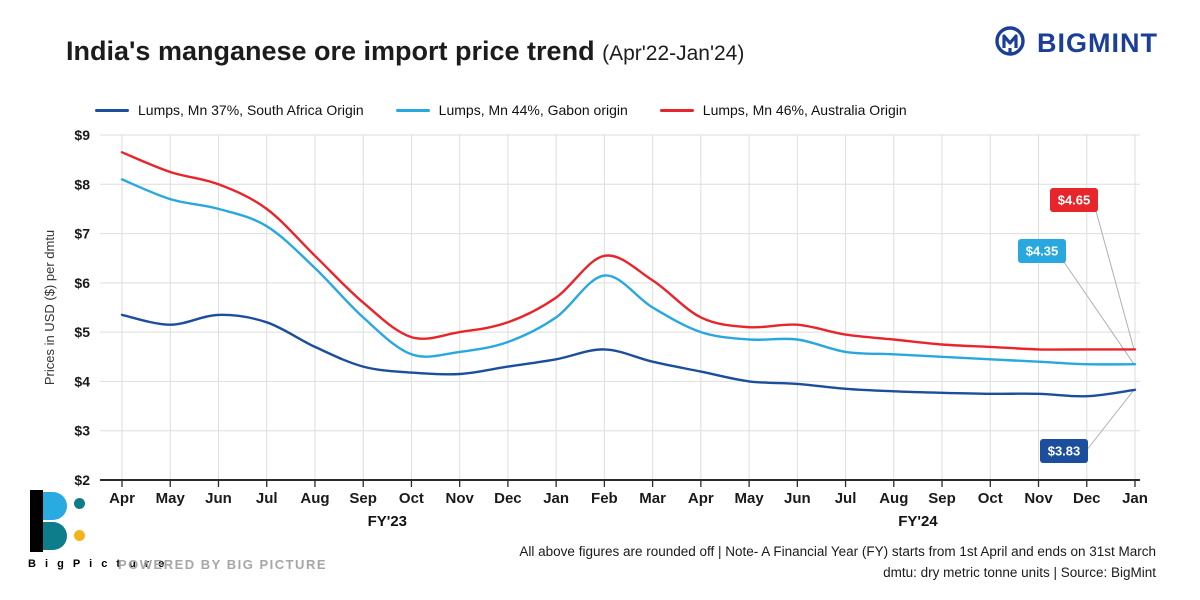  I want to click on y-tick-label: $8, so click(82, 184).